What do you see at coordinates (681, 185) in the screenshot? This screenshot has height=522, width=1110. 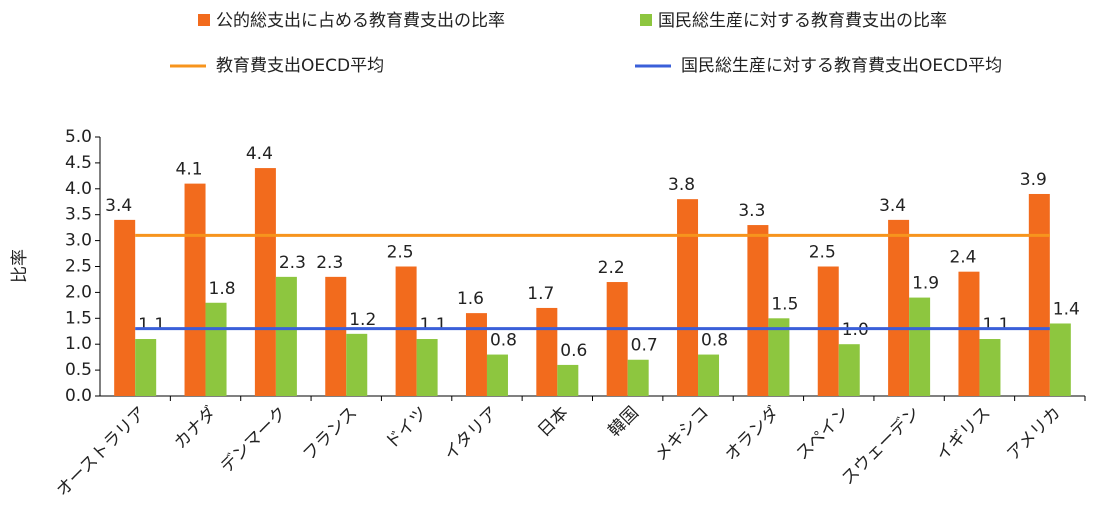 I see `data-label: 3.8` at bounding box center [681, 185].